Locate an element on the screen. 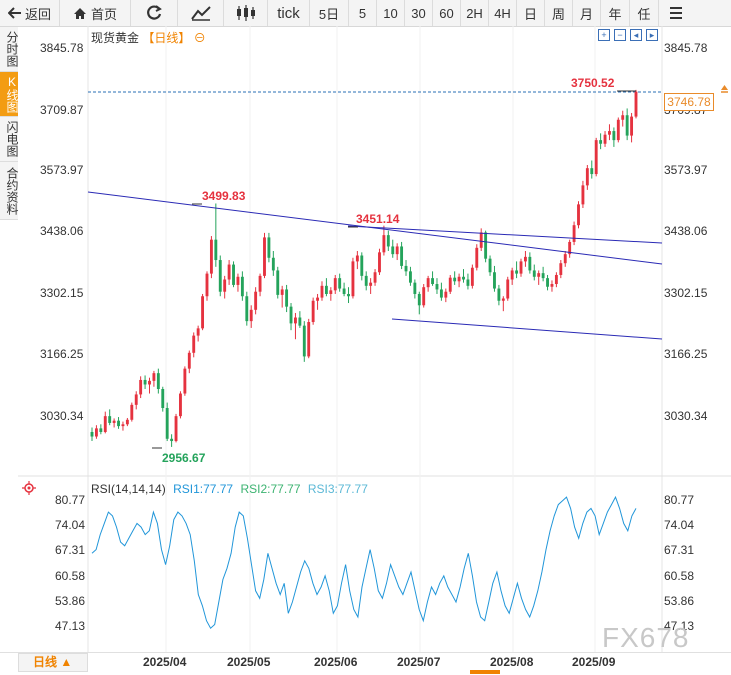 The width and height of the screenshot is (731, 675). home-button: 首页 is located at coordinates (95, 13).